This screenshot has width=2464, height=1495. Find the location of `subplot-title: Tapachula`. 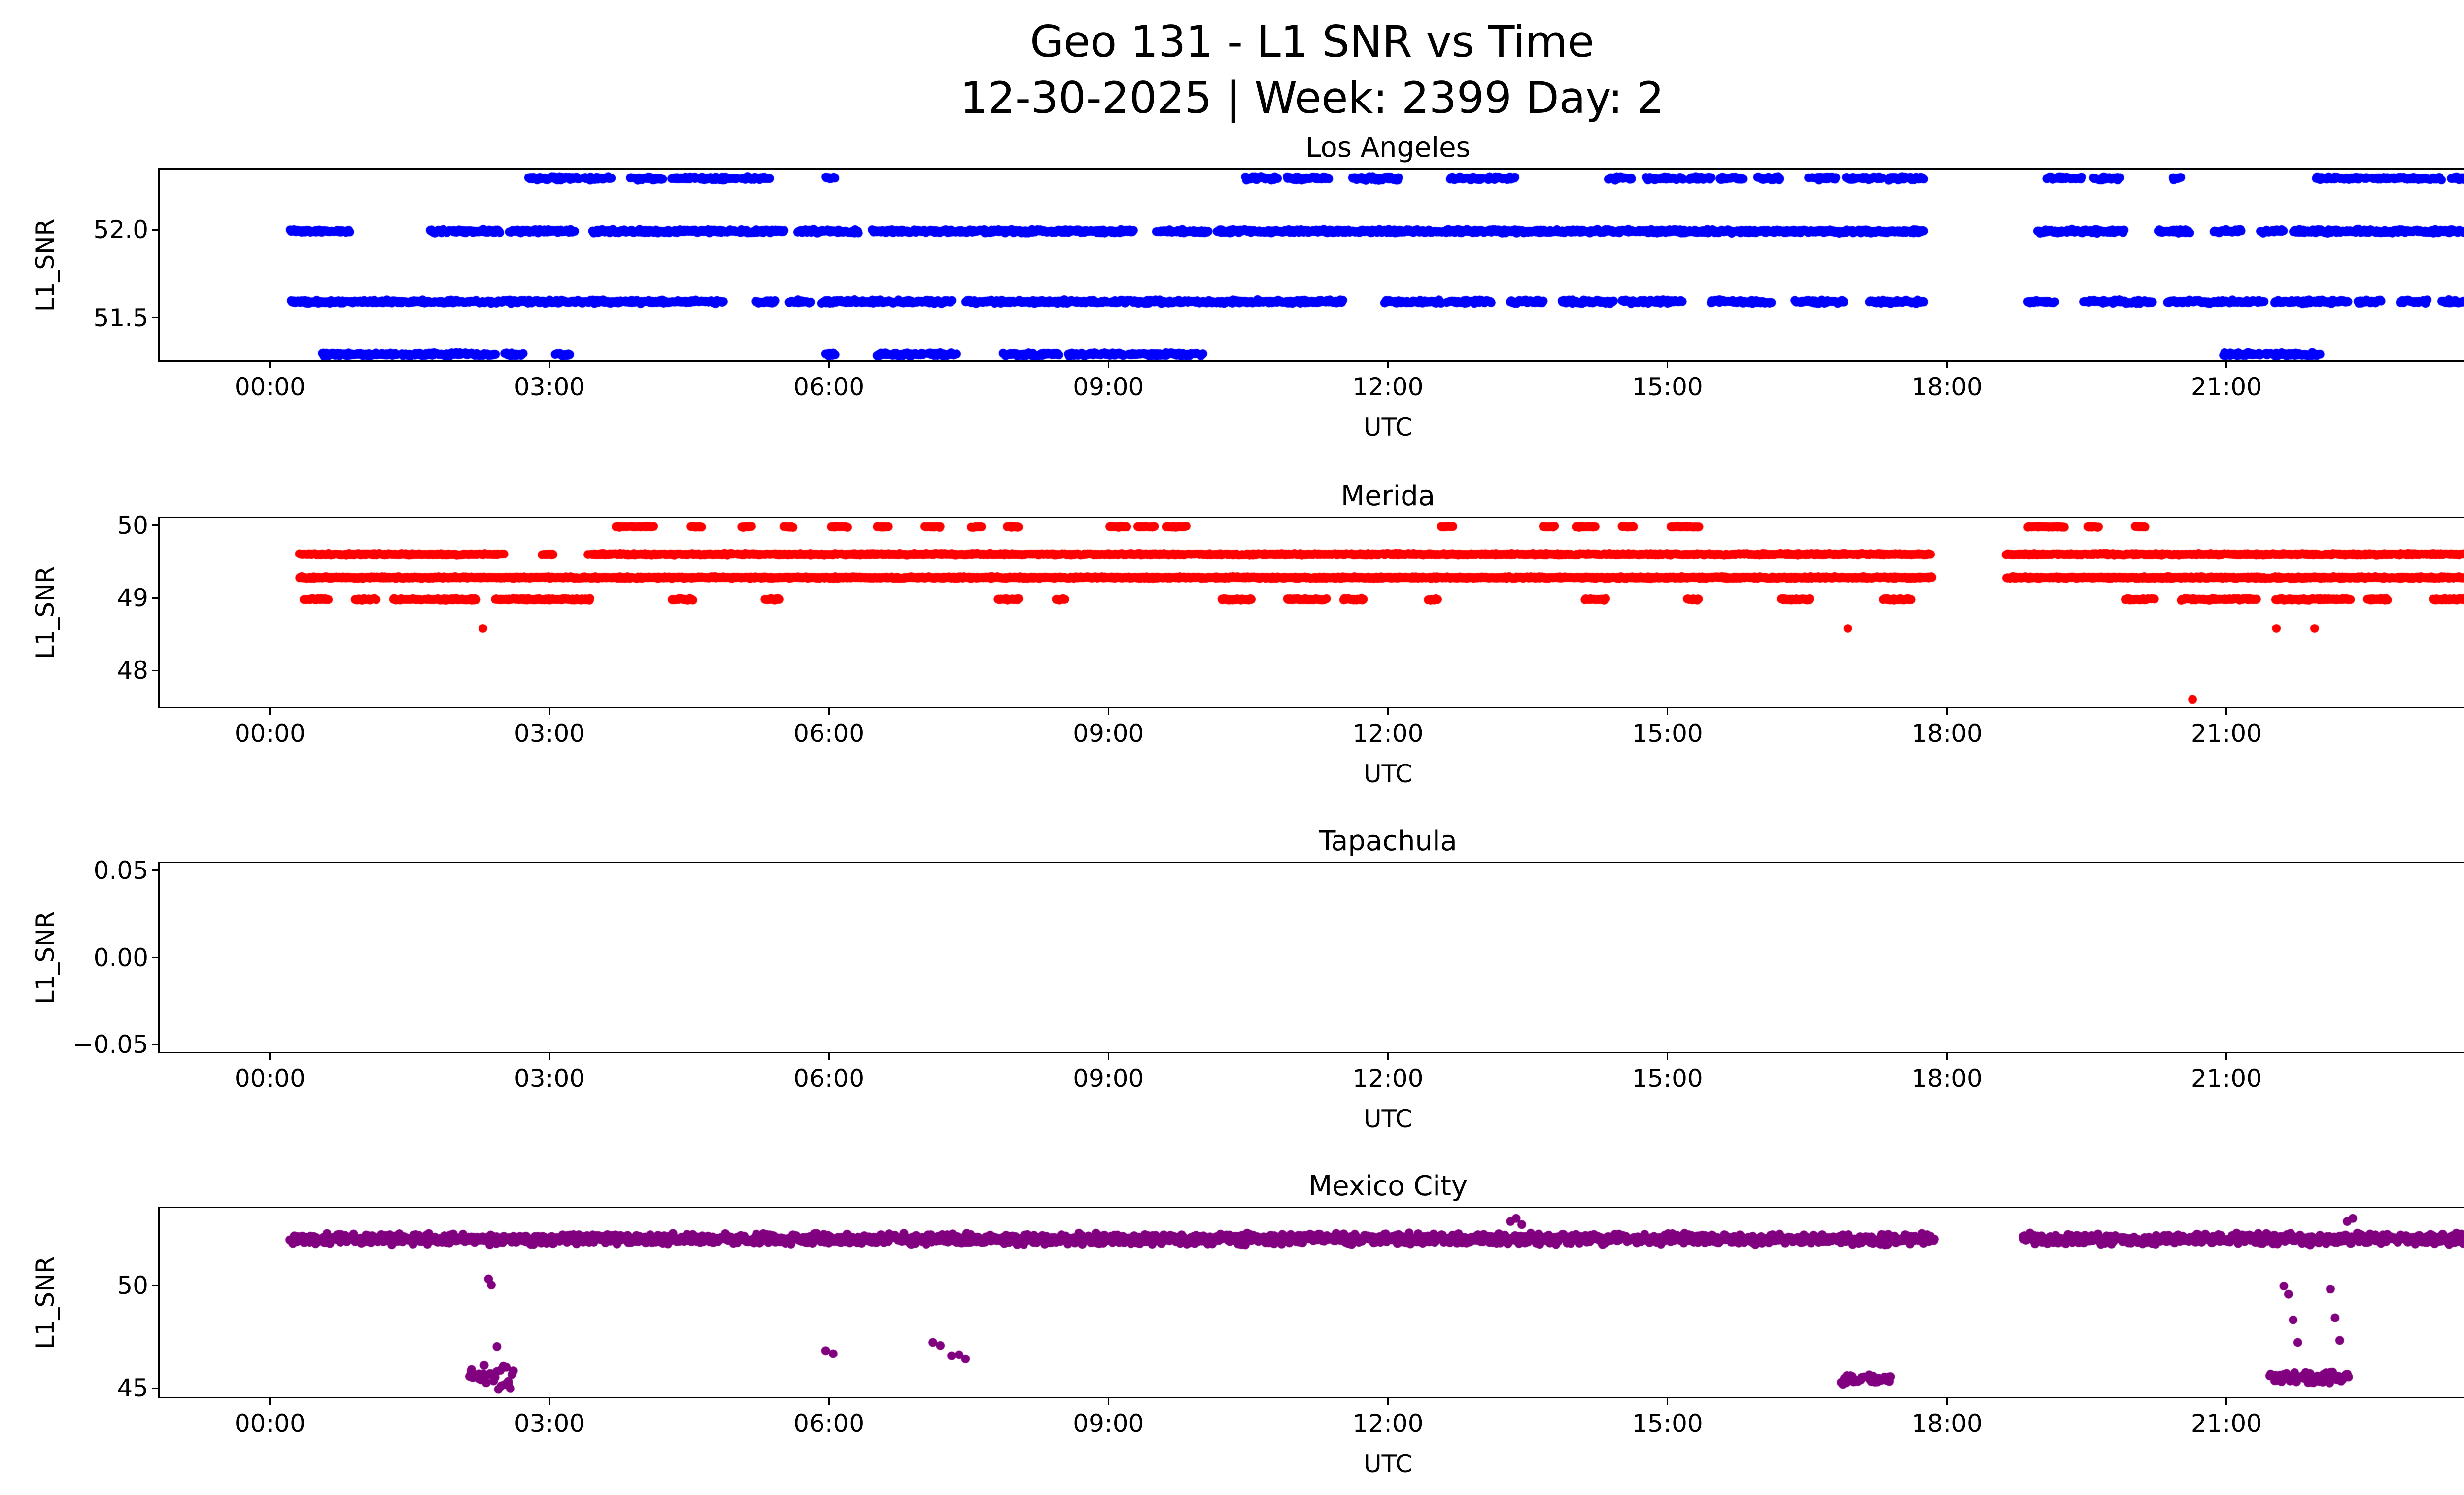

subplot-title: Tapachula is located at coordinates (1388, 841).